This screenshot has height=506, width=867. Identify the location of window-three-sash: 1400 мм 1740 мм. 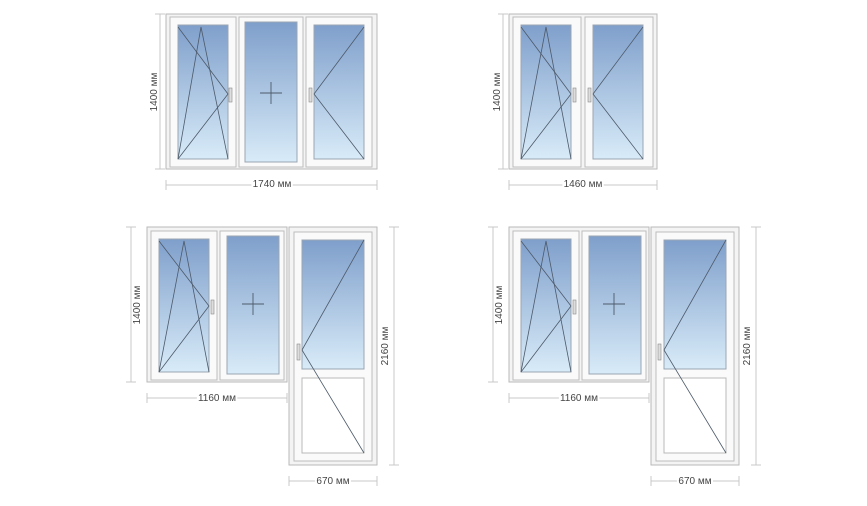
(263, 102).